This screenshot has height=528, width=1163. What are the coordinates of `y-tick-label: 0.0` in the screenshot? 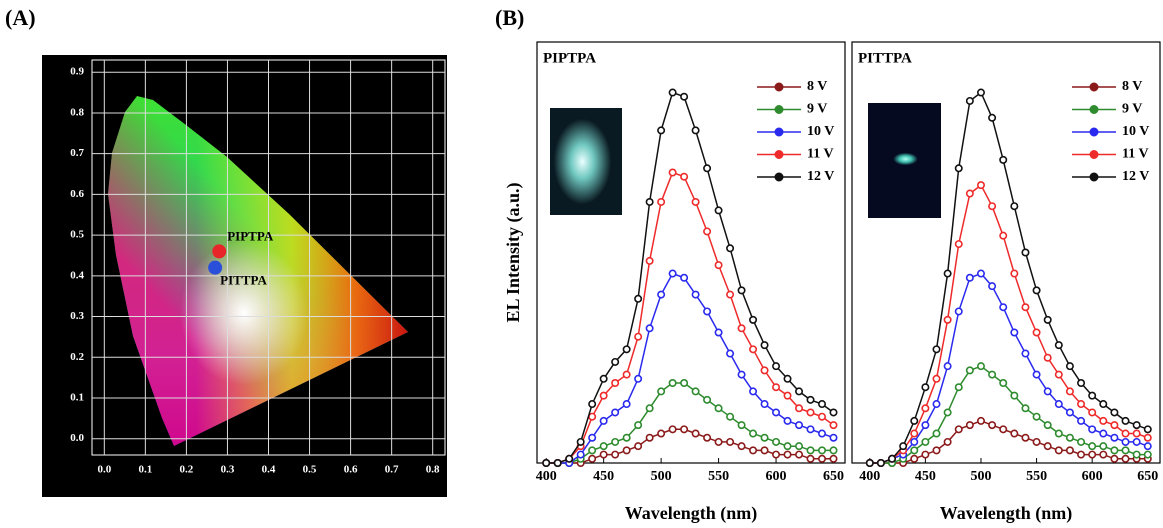 It's located at (77, 438).